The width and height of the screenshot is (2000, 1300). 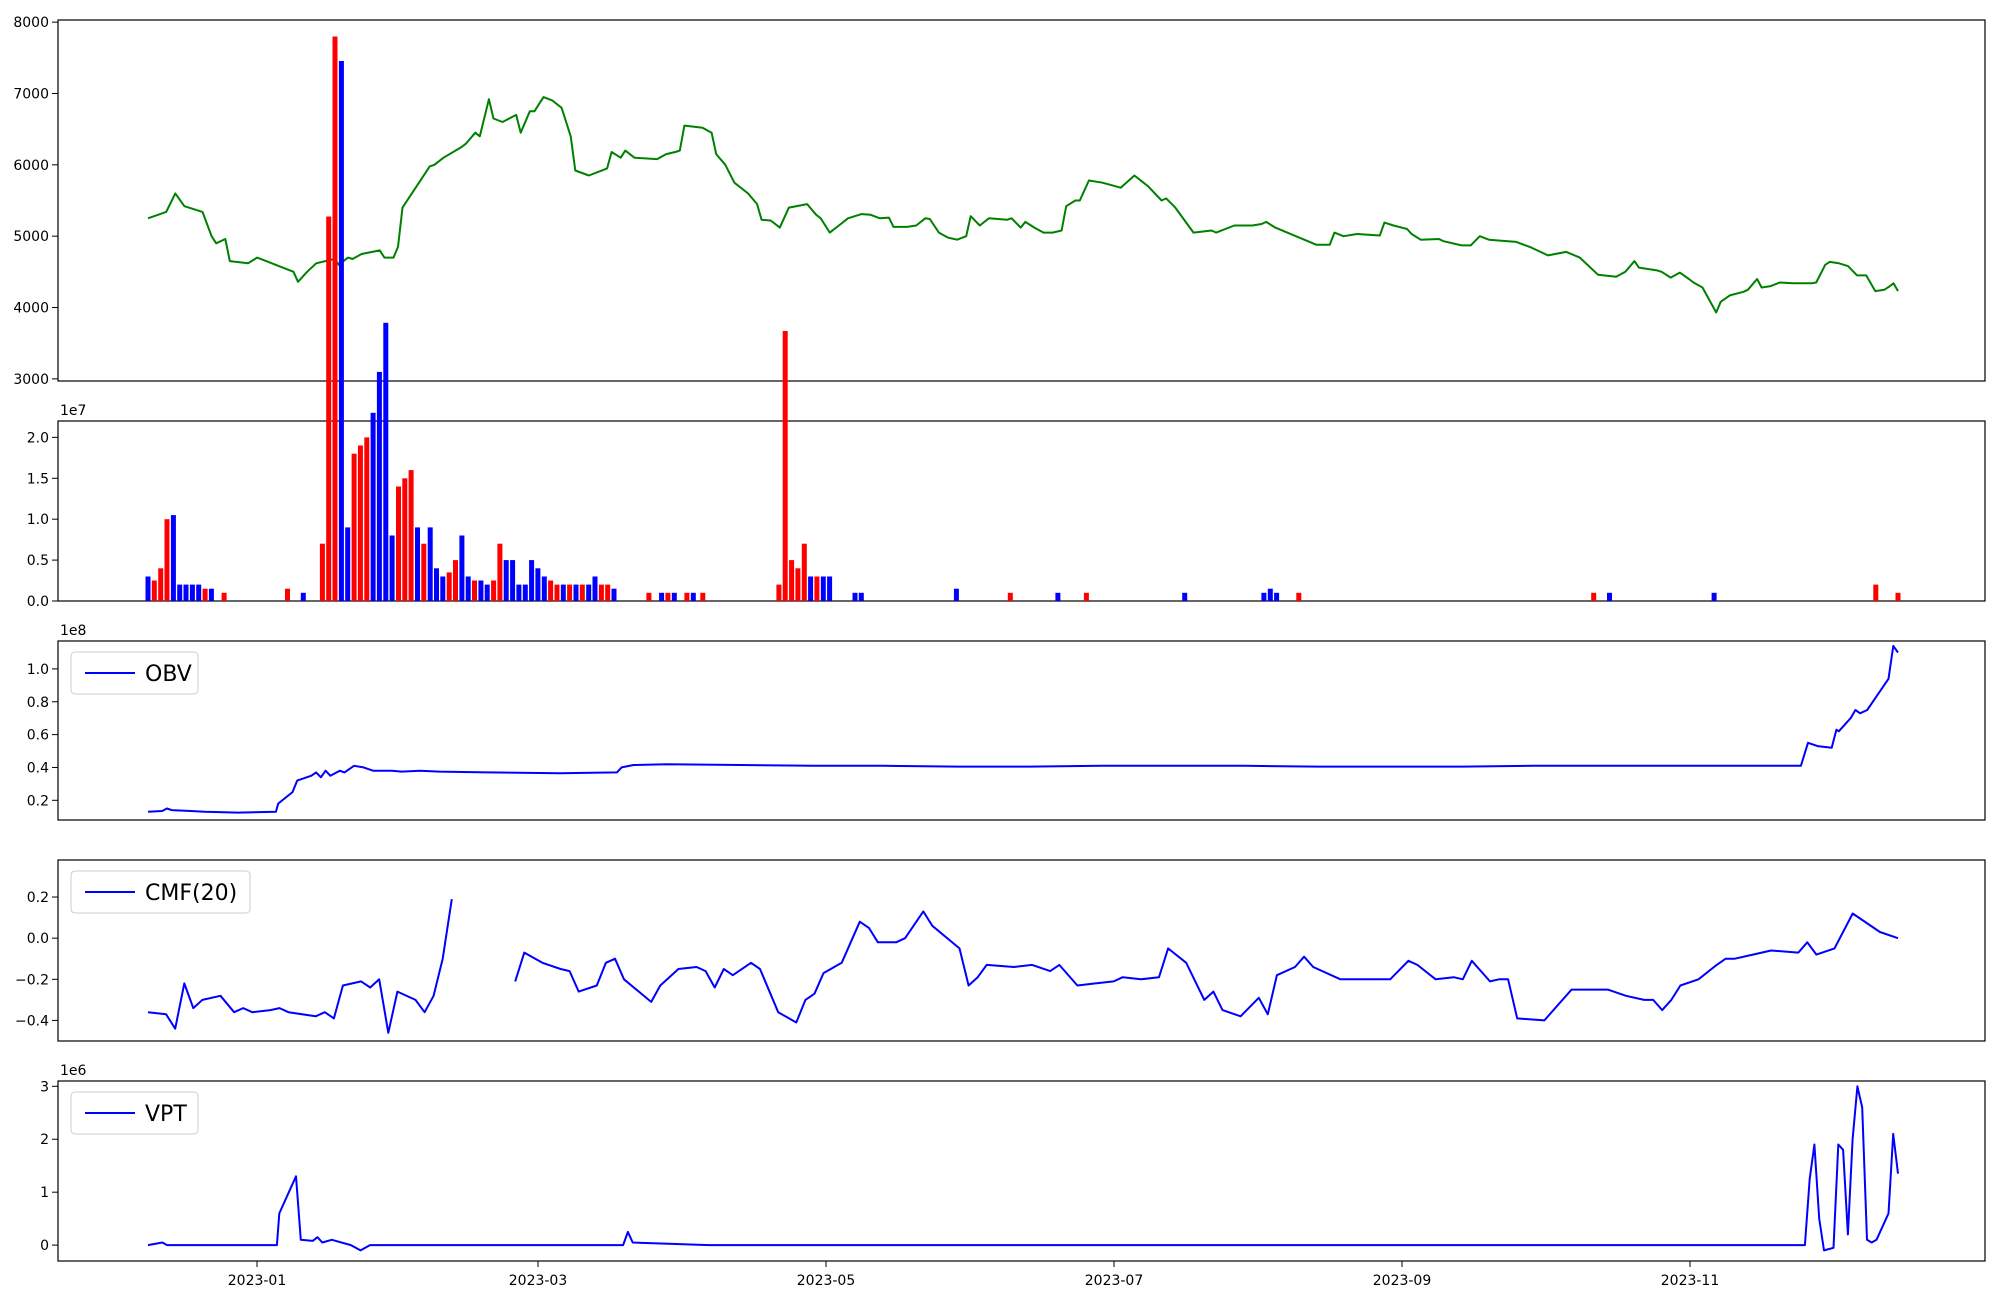 What do you see at coordinates (1690, 1281) in the screenshot?
I see `x-tick-label: 2023-11` at bounding box center [1690, 1281].